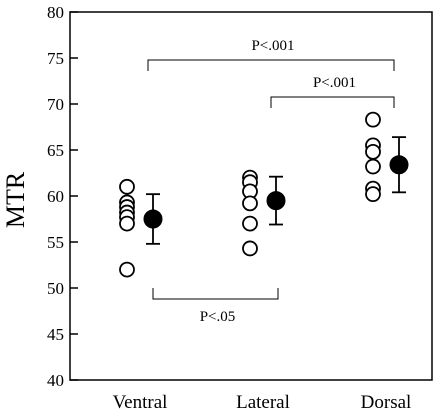 The height and width of the screenshot is (413, 440). Describe the element at coordinates (55, 242) in the screenshot. I see `y-tick-label: 55` at that location.